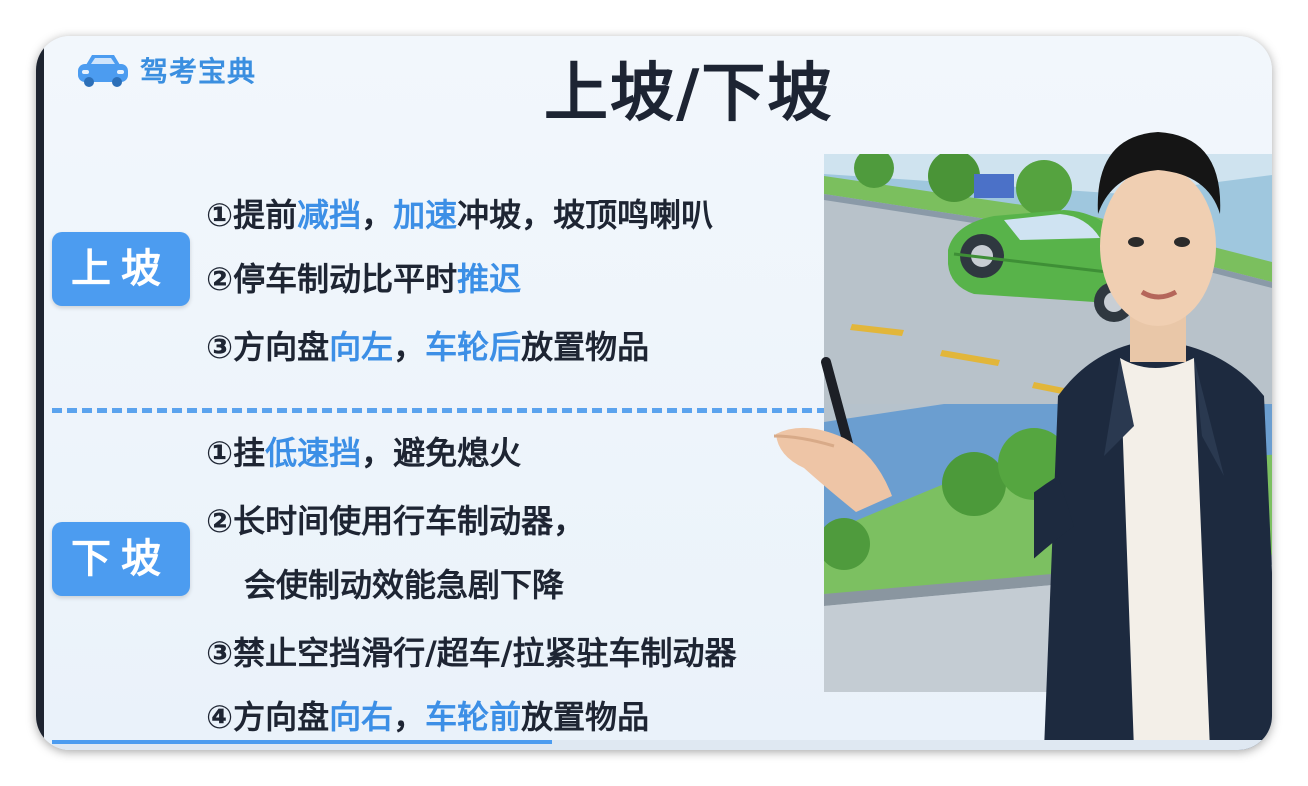 This screenshot has width=1308, height=786. I want to click on frame-edge, so click(40, 393).